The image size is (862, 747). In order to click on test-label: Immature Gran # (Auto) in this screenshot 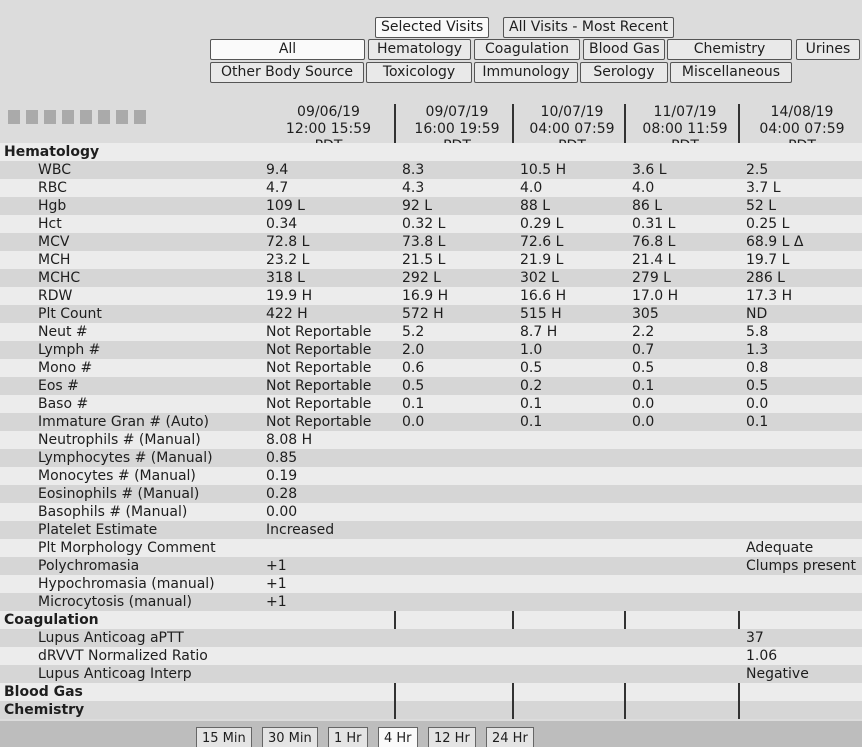, I will do `click(123, 422)`.